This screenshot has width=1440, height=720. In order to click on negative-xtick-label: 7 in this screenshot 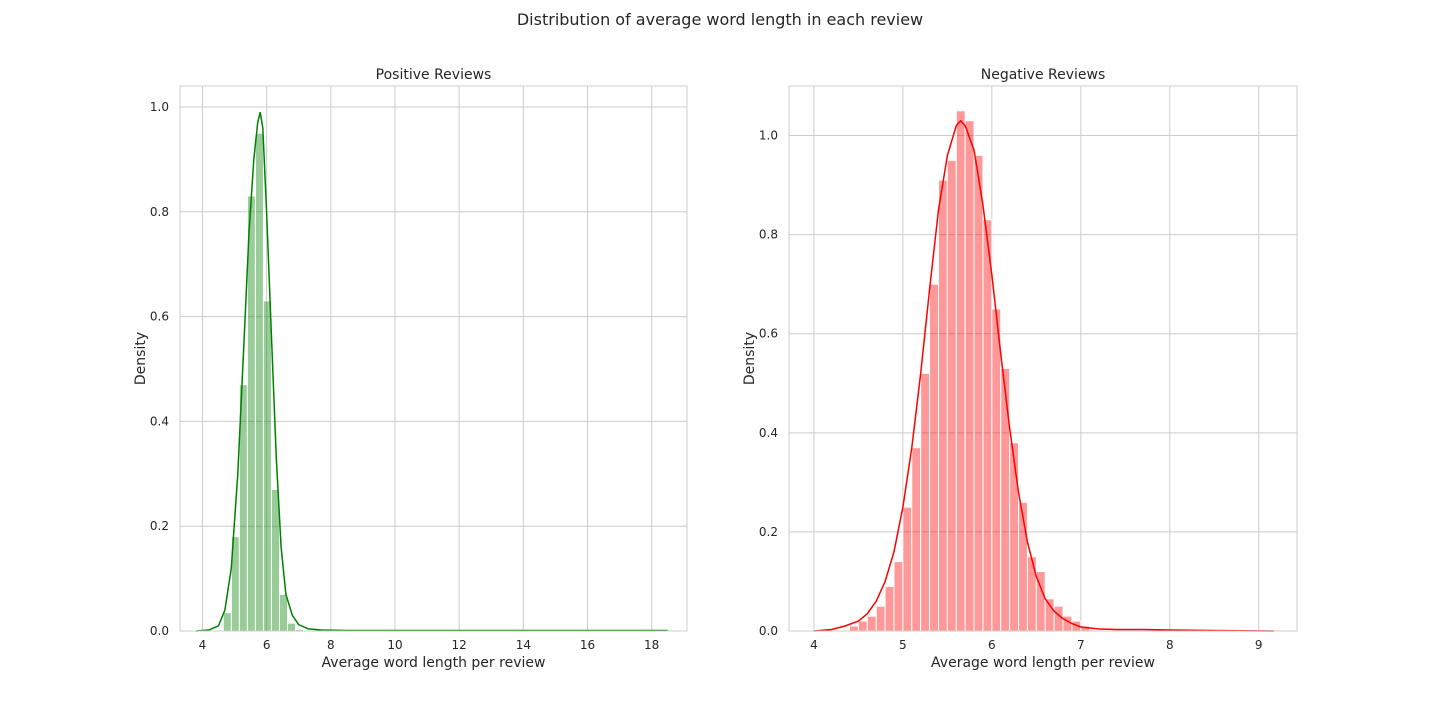, I will do `click(1081, 645)`.